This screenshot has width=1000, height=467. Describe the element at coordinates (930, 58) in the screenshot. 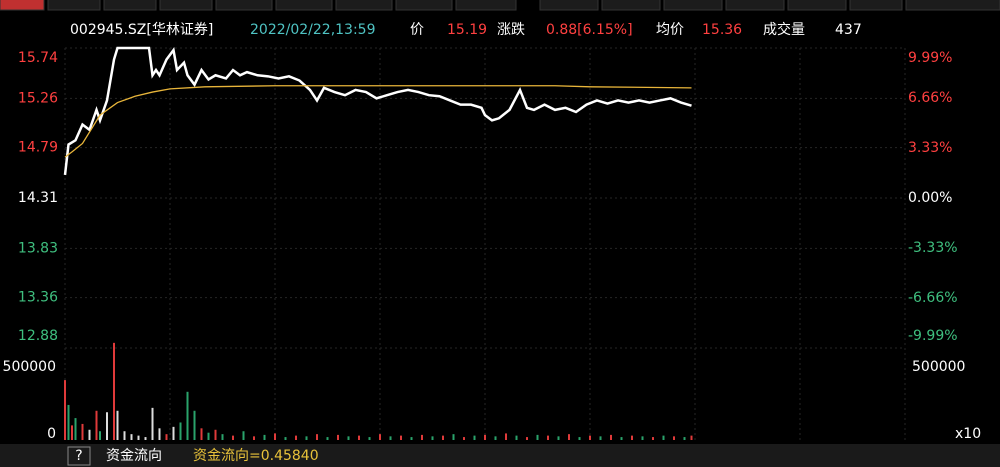

I see `y2-tick-label: 9.99%` at that location.